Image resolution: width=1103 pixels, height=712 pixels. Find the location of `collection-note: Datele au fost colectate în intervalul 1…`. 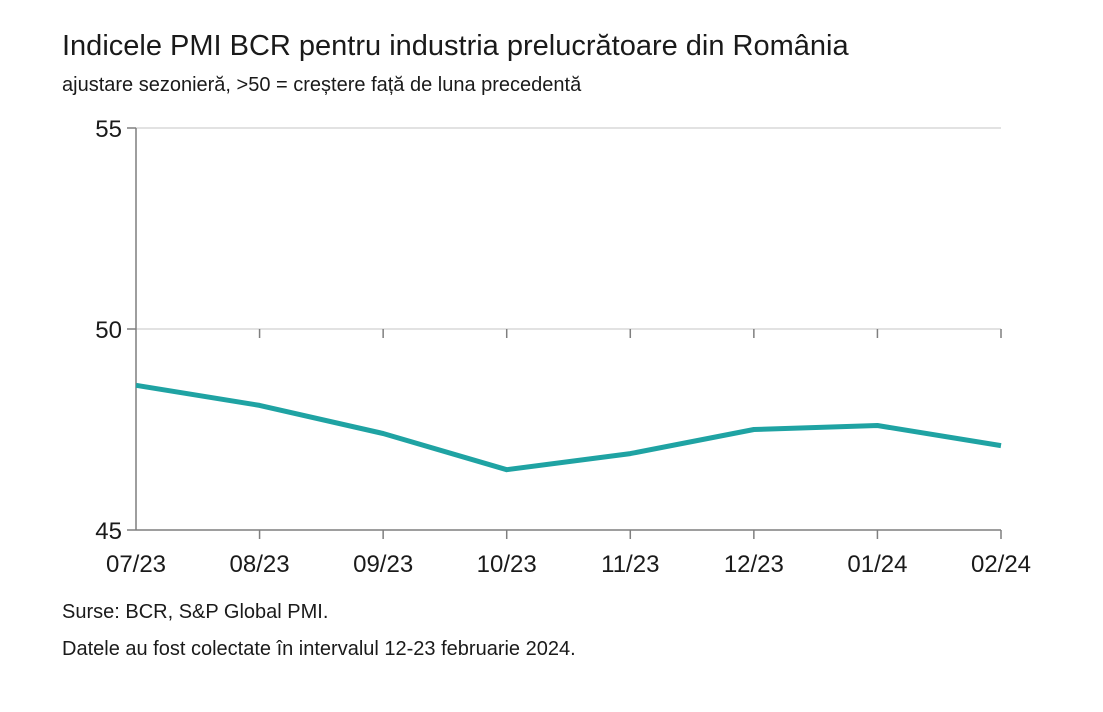

collection-note: Datele au fost colectate în intervalul 1… is located at coordinates (319, 649).